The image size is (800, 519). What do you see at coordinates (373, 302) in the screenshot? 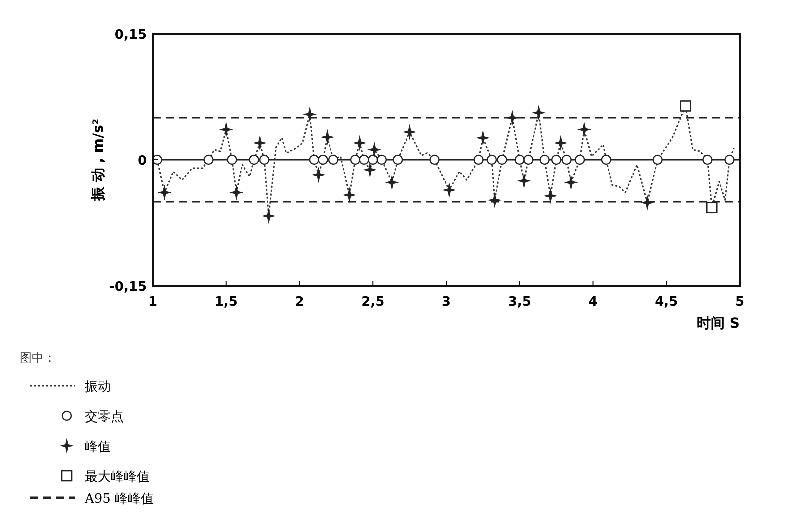
I see `x-tick-label: 2,5` at bounding box center [373, 302].